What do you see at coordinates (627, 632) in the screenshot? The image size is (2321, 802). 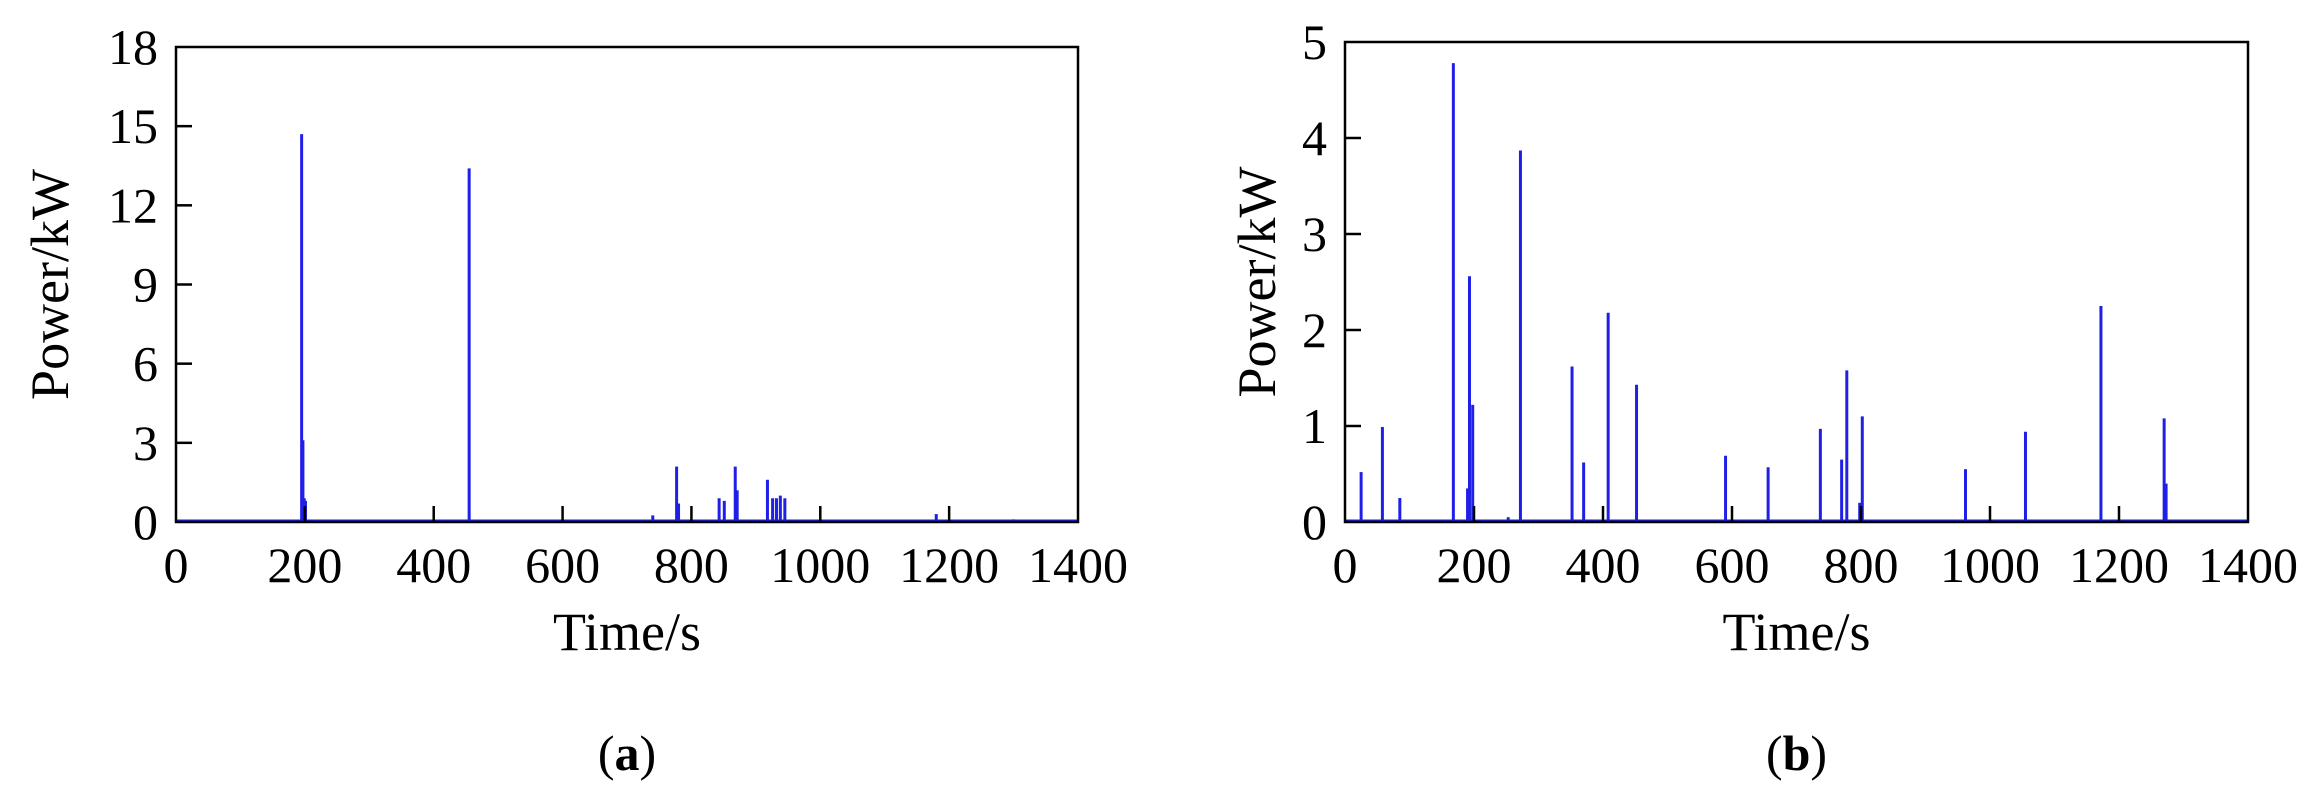 I see `x-axis-title-a: Time/s` at bounding box center [627, 632].